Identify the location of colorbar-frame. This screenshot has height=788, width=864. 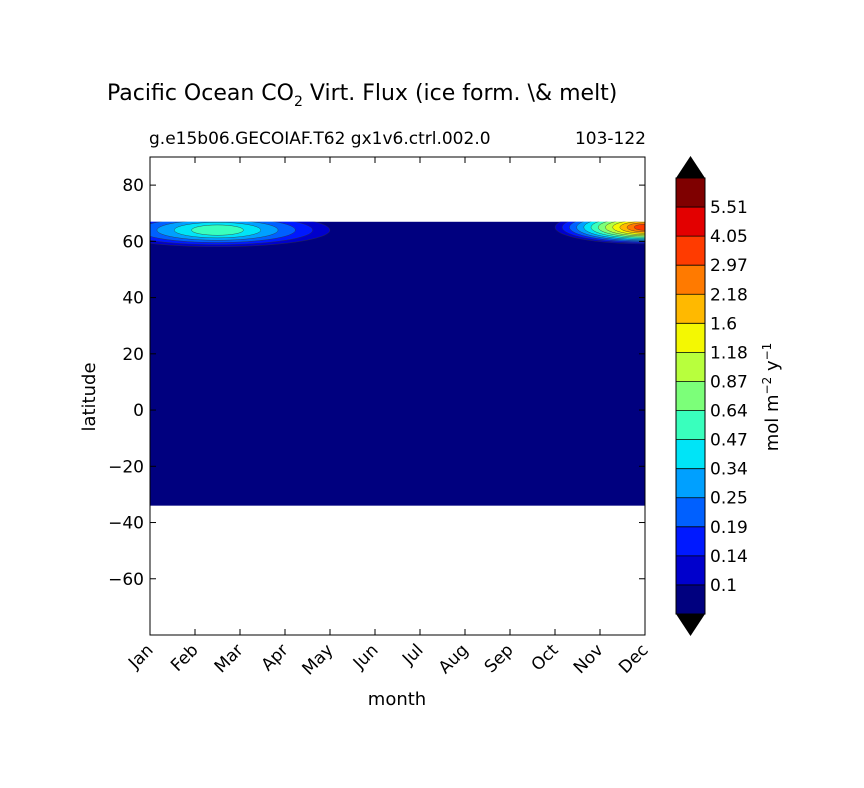
(690, 396).